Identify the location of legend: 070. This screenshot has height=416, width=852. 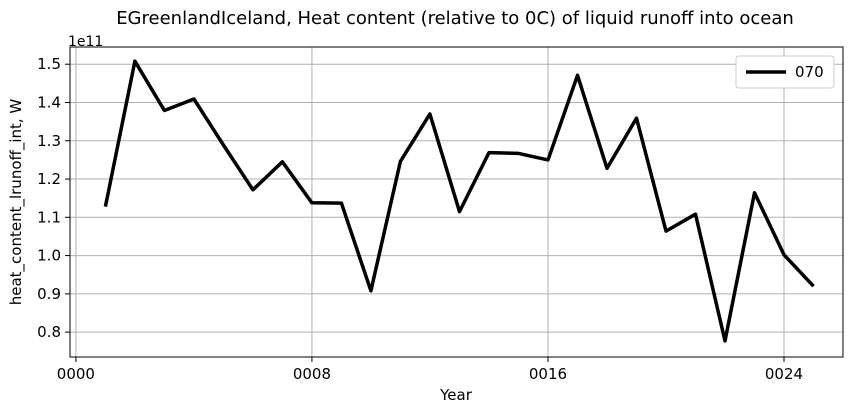
(785, 72).